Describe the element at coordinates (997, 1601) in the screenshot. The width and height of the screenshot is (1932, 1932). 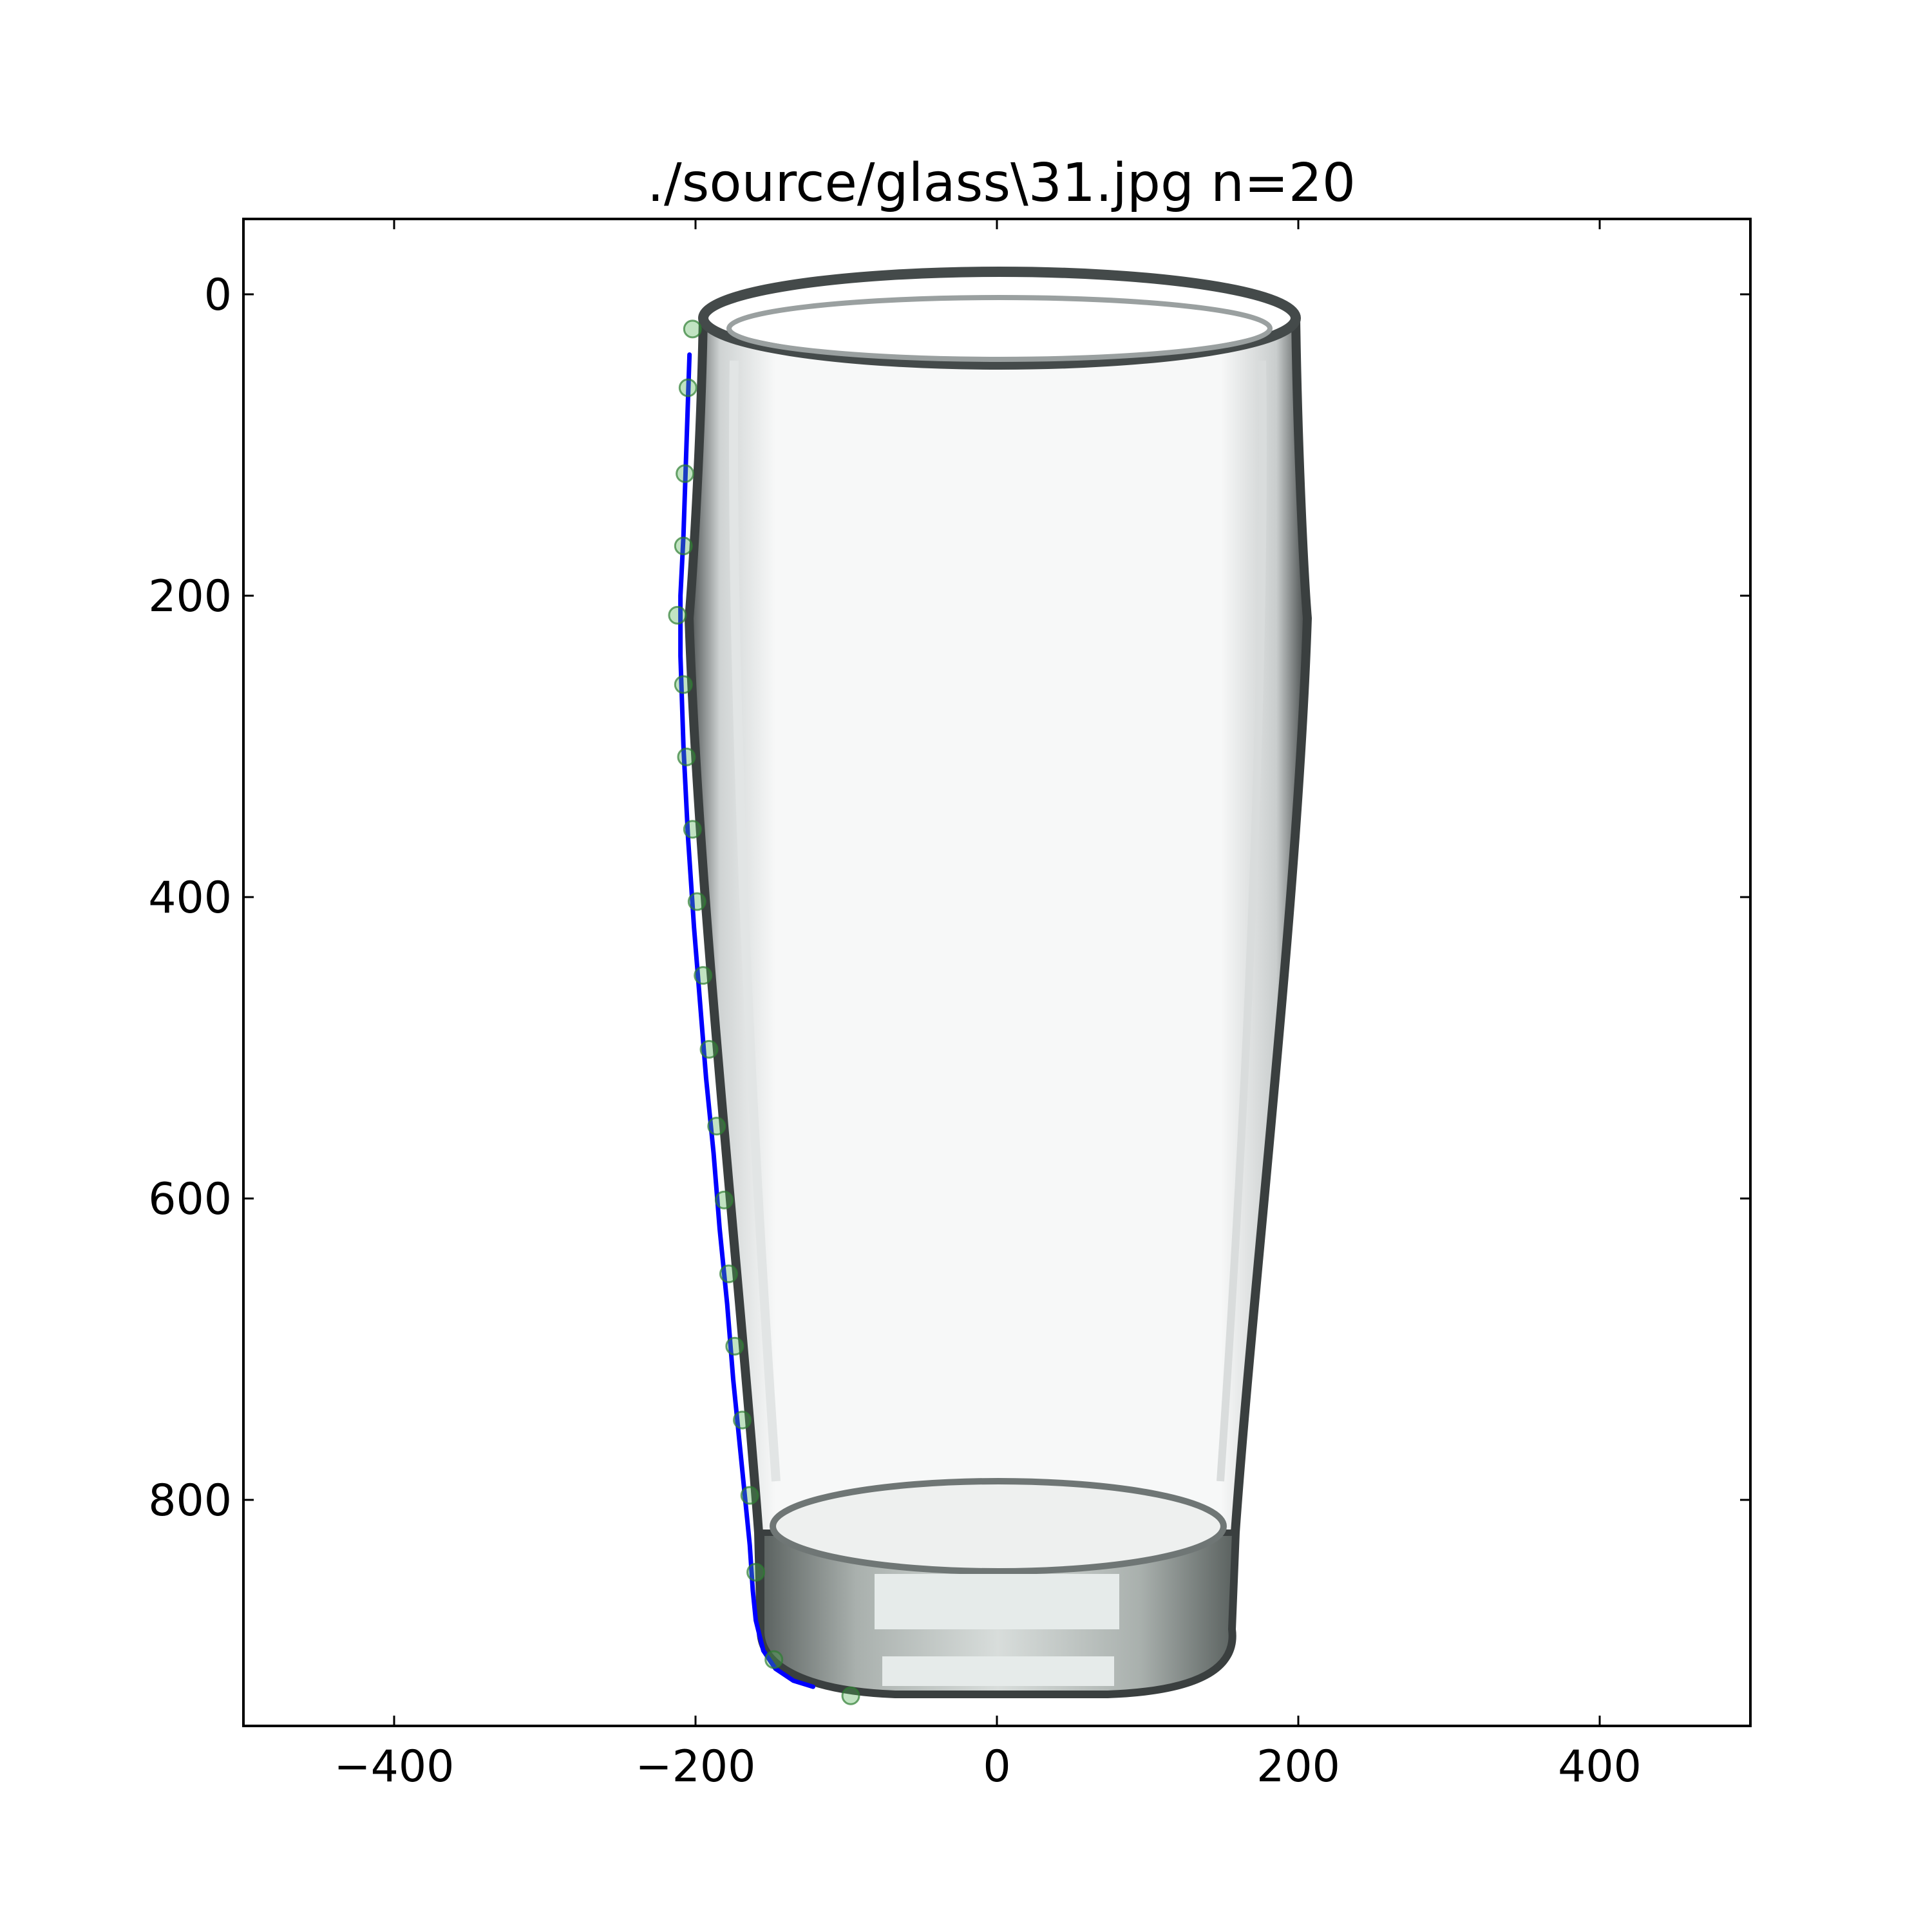
I see `glass-base-highlight` at that location.